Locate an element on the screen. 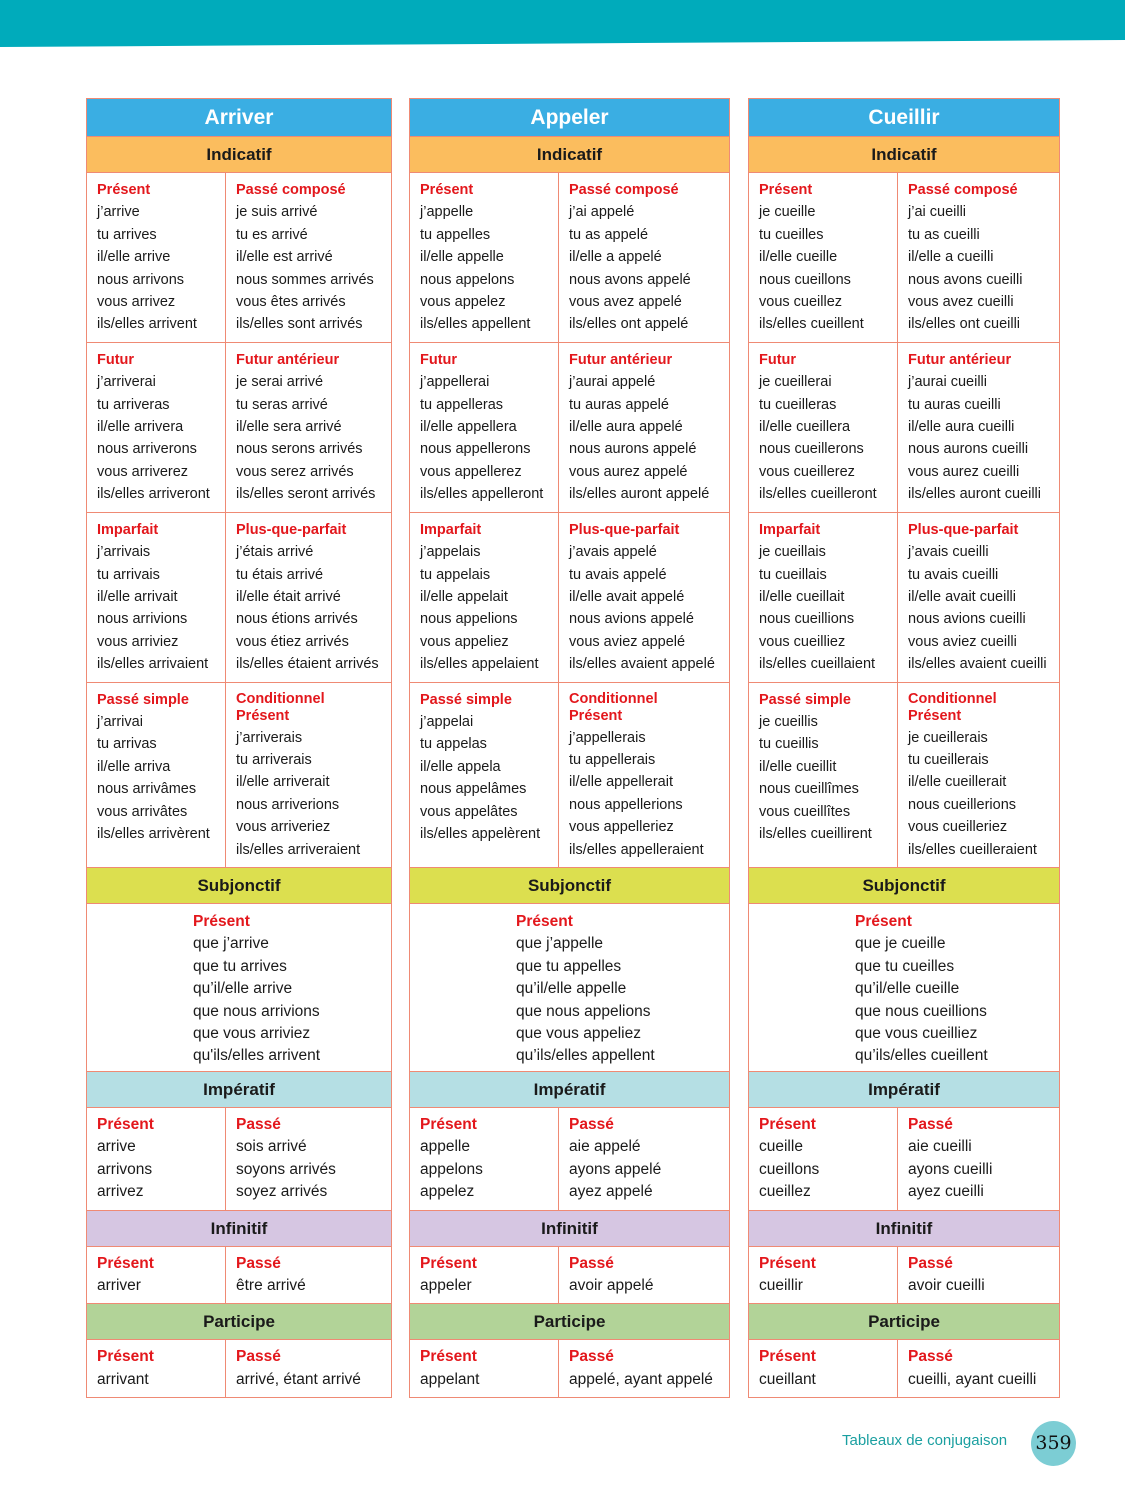 This screenshot has width=1125, height=1500. conjugation-line: vous arrivâtes is located at coordinates (142, 811).